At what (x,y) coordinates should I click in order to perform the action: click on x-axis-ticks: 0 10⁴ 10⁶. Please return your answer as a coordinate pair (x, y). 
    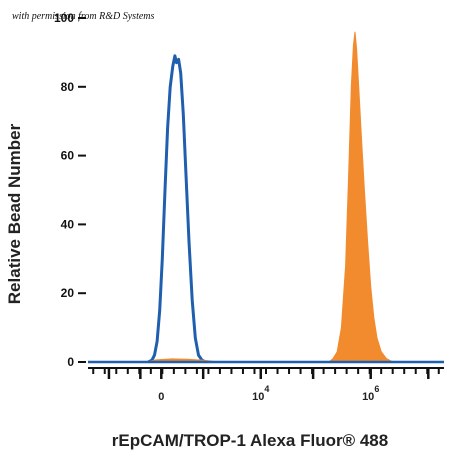
    Looking at the image, I should click on (268, 393).